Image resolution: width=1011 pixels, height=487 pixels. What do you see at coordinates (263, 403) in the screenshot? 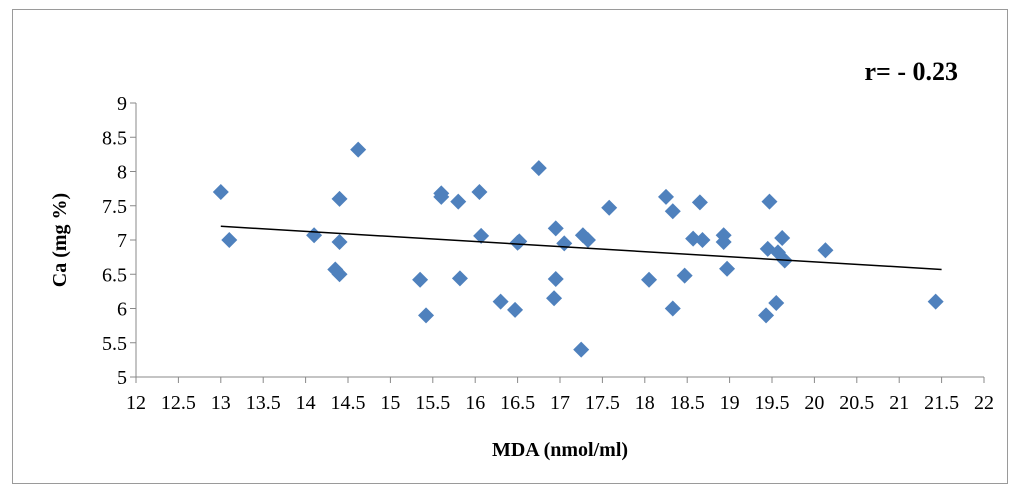
I see `x-tick-label: 13.5` at bounding box center [263, 403].